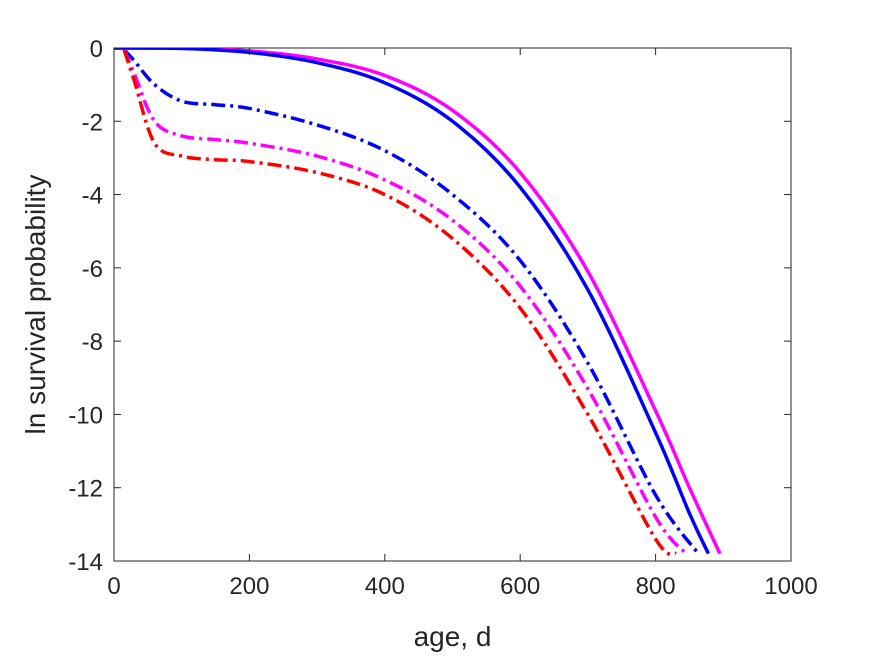 The width and height of the screenshot is (875, 661). I want to click on y-tick-label: -14, so click(85, 562).